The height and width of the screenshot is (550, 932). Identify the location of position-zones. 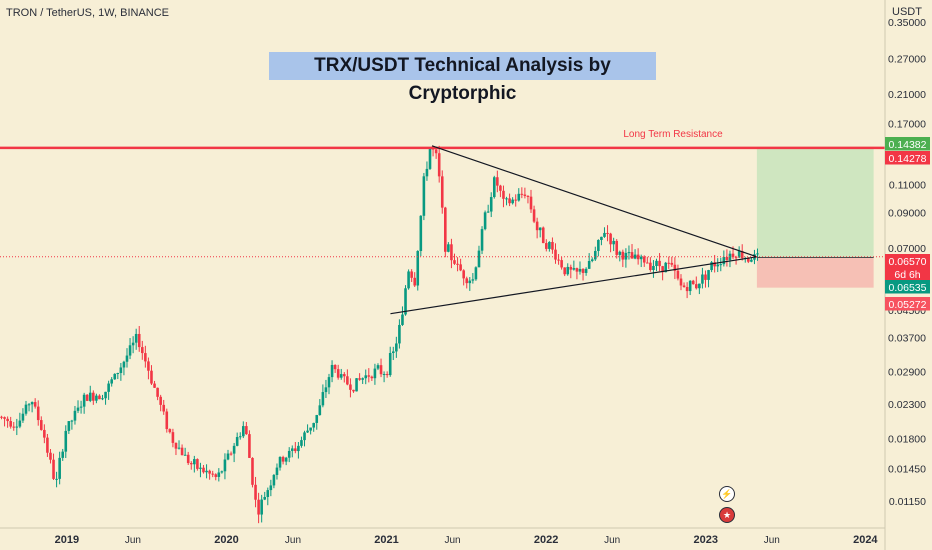
(815, 217).